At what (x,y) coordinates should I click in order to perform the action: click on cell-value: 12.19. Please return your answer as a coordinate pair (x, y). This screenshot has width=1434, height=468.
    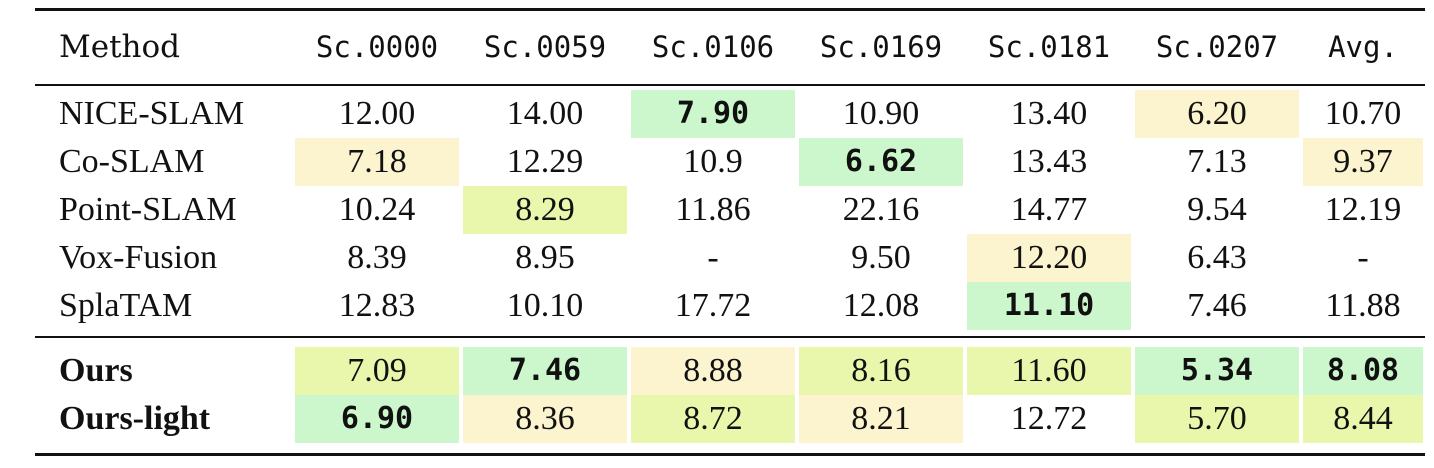
    Looking at the image, I should click on (1363, 209).